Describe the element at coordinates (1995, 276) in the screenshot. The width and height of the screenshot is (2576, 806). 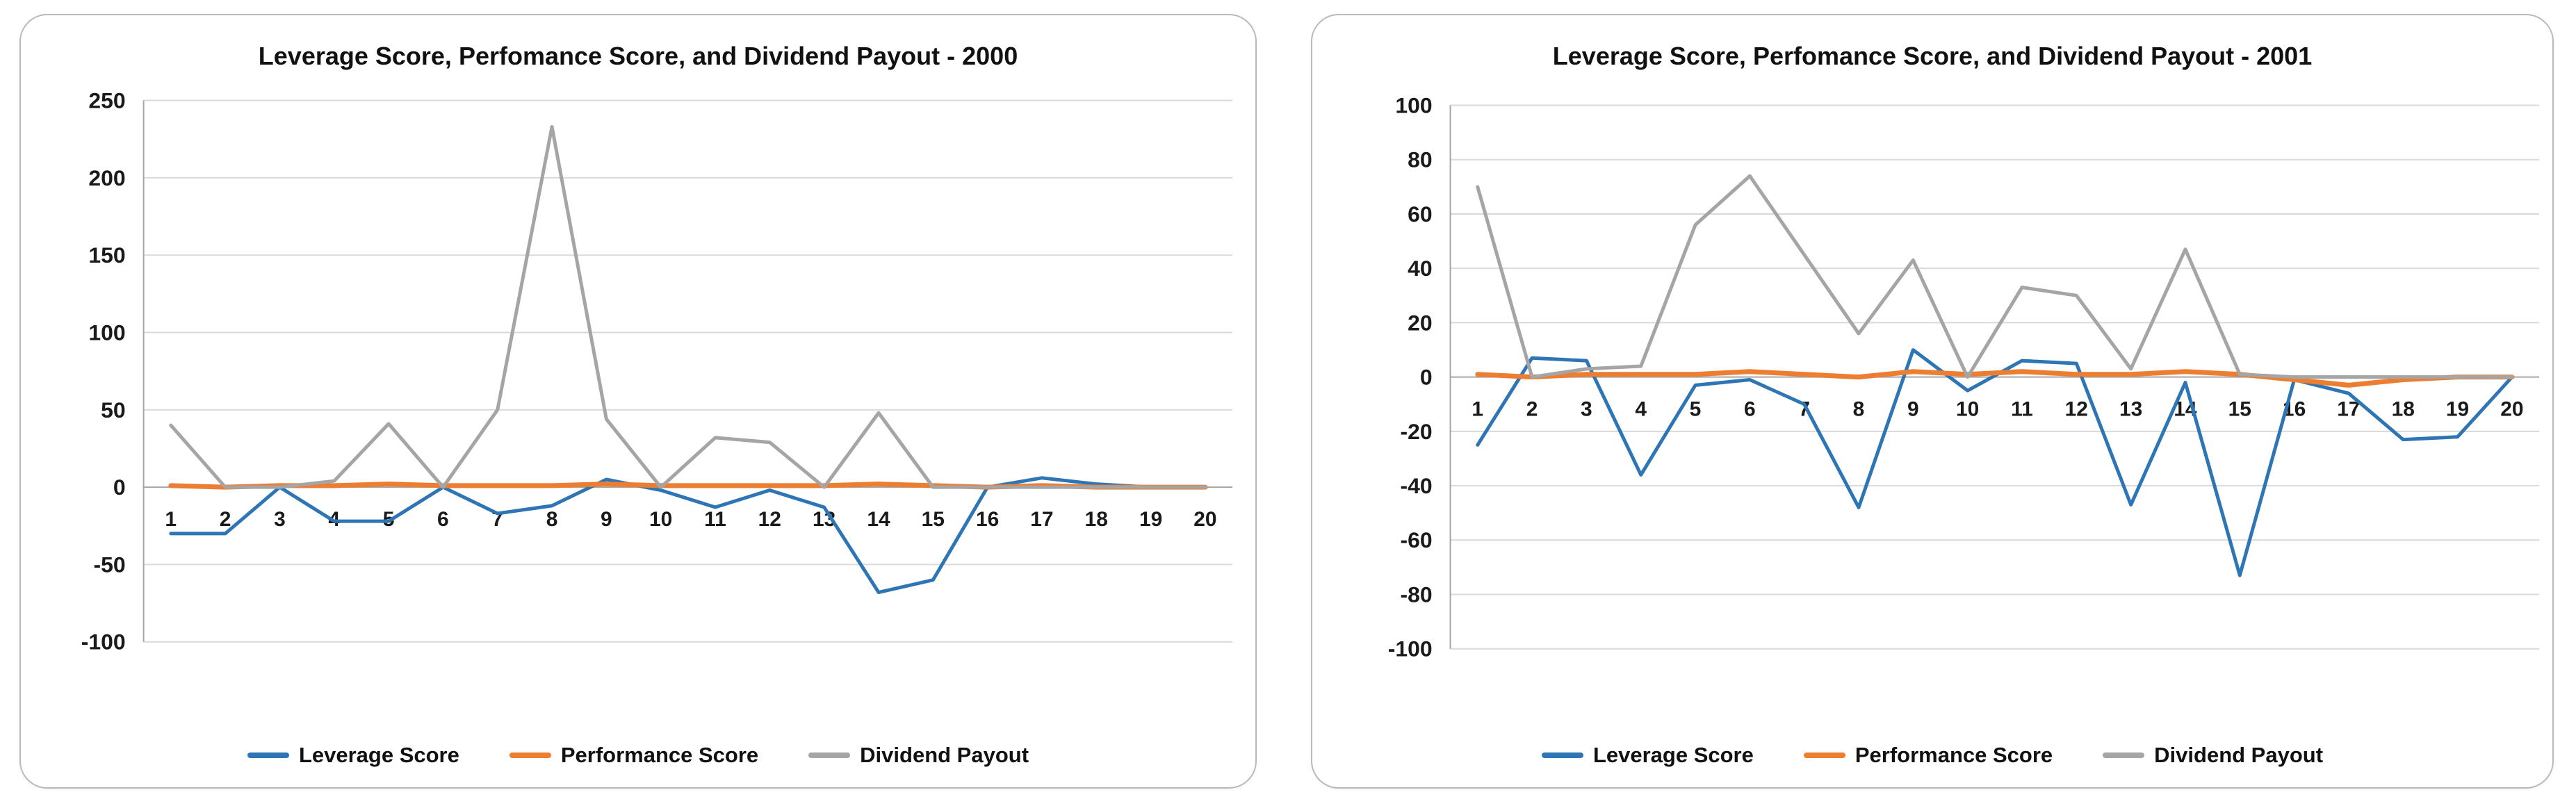
I see `series-line-dividend-payout` at that location.